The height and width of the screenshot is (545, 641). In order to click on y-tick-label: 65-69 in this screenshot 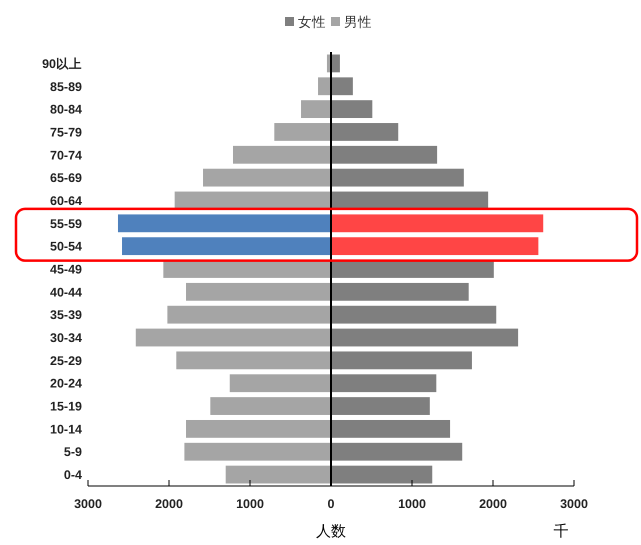, I will do `click(66, 178)`.